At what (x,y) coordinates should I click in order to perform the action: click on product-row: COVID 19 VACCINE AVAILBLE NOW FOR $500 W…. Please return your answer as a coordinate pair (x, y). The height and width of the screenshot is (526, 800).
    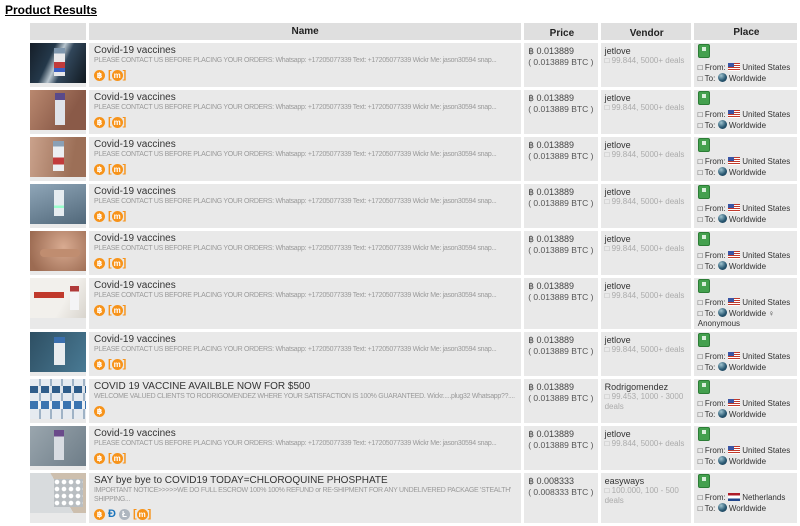
    Looking at the image, I should click on (413, 401).